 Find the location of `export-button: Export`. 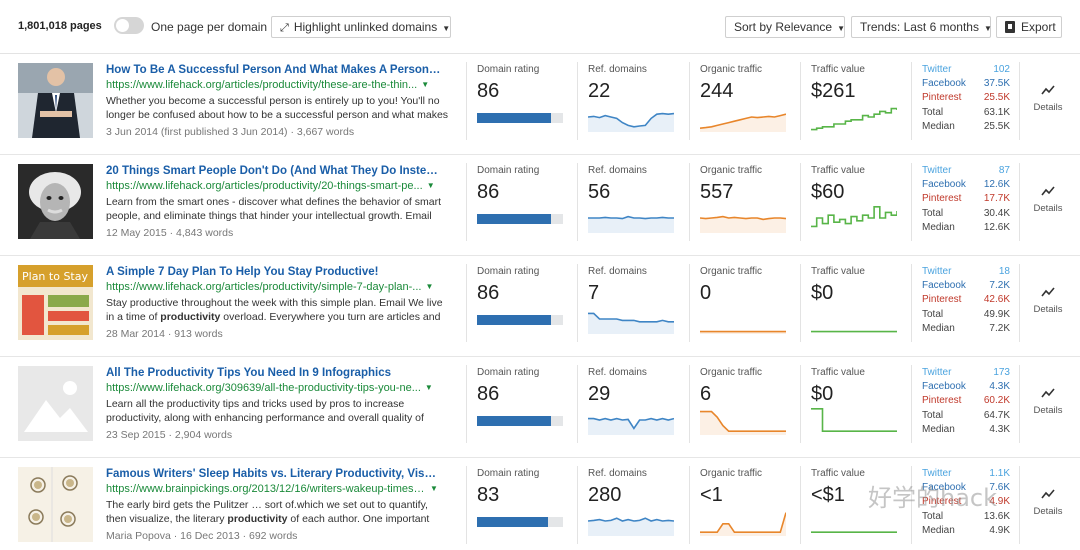

export-button: Export is located at coordinates (1029, 27).